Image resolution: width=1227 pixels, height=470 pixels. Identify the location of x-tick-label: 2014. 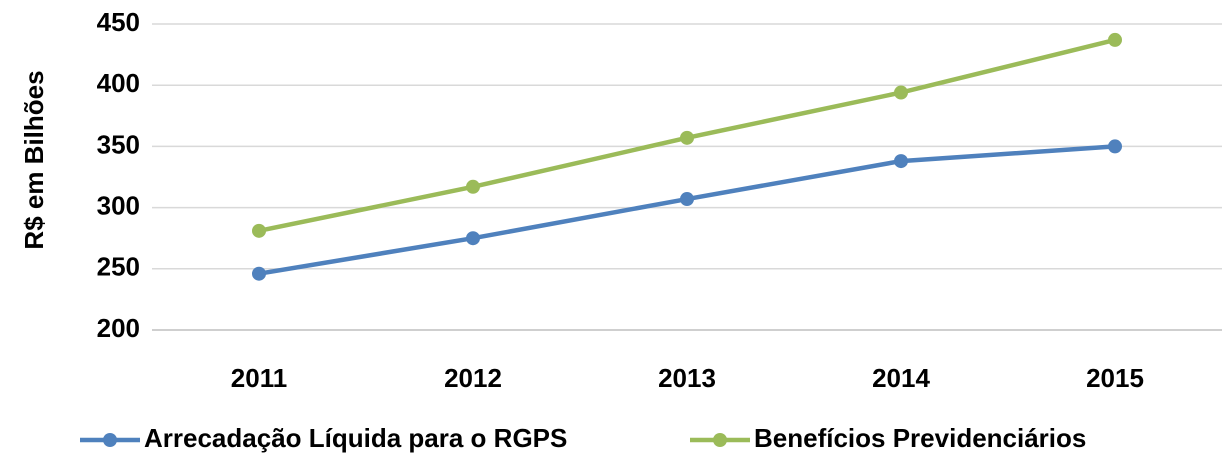
(901, 378).